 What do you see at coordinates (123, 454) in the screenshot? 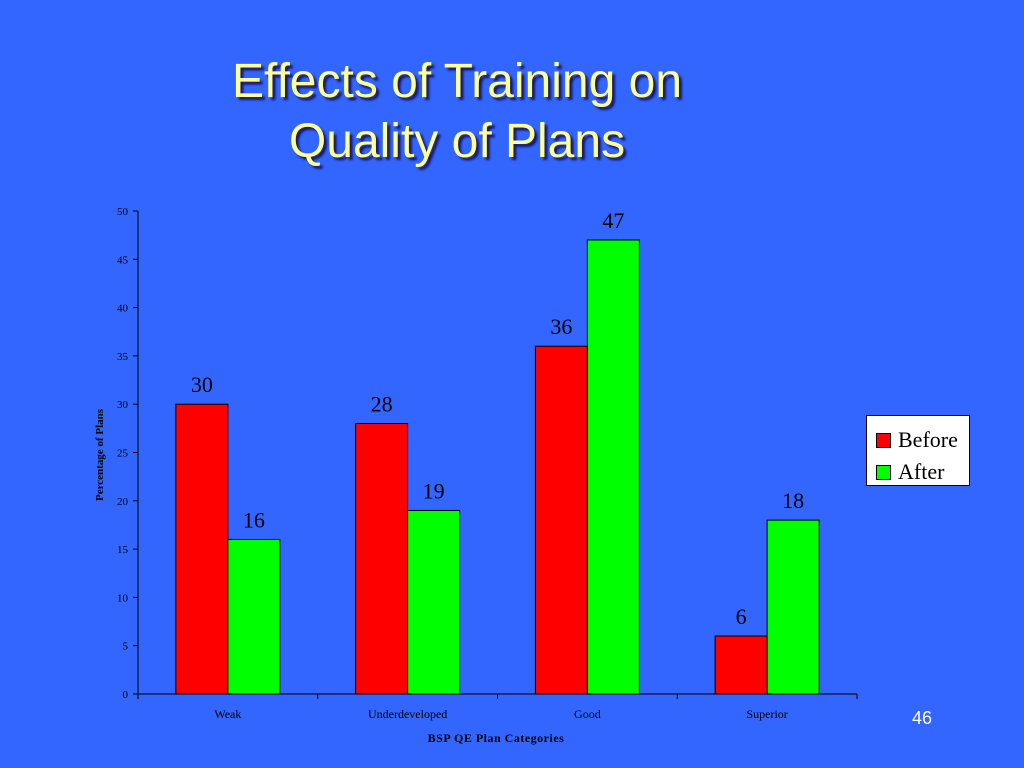
I see `y-tick-label: 25` at bounding box center [123, 454].